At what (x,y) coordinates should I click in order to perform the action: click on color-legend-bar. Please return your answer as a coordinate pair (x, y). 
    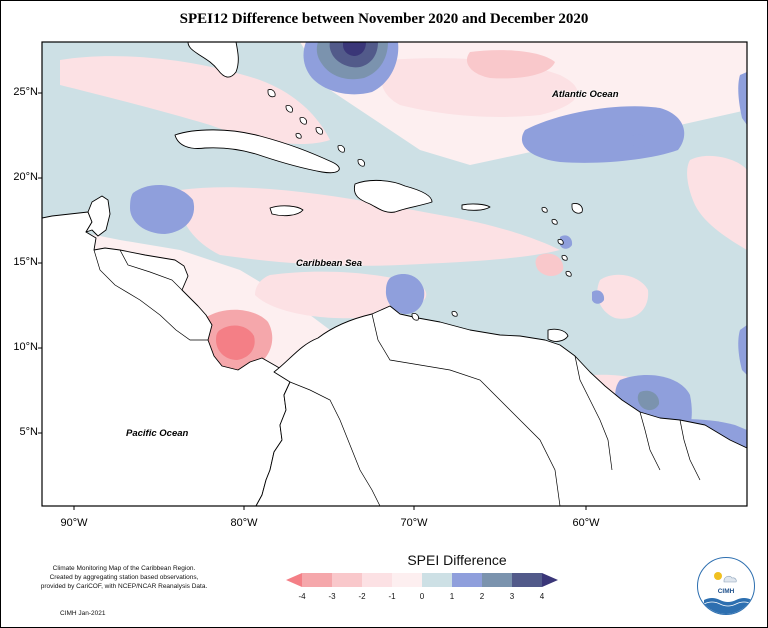
    Looking at the image, I should click on (422, 580).